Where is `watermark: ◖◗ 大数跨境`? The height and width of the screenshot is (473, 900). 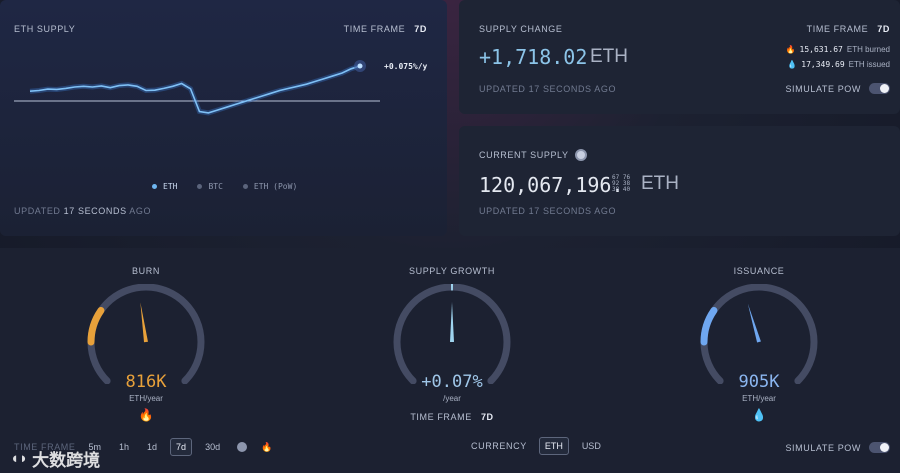
watermark: ◖◗ 大数跨境 is located at coordinates (55, 458).